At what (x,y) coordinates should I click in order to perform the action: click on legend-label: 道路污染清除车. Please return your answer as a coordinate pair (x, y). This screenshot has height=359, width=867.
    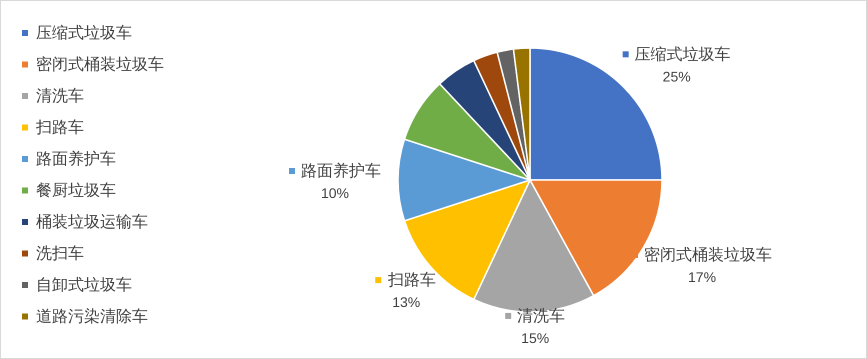
    Looking at the image, I should click on (92, 317).